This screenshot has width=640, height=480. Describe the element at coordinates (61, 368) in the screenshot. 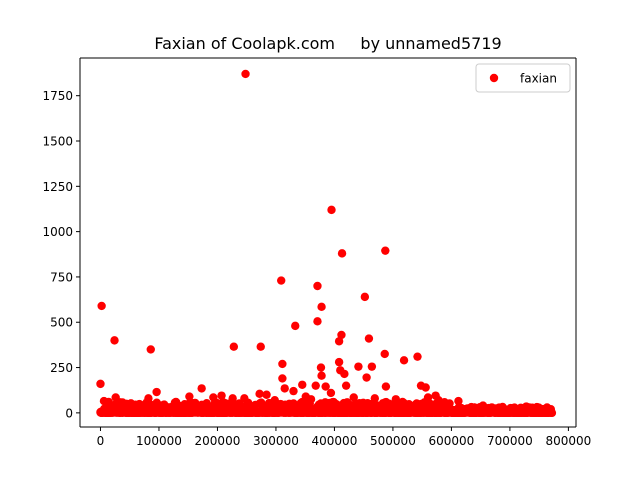

I see `y-tick-label: 250` at that location.